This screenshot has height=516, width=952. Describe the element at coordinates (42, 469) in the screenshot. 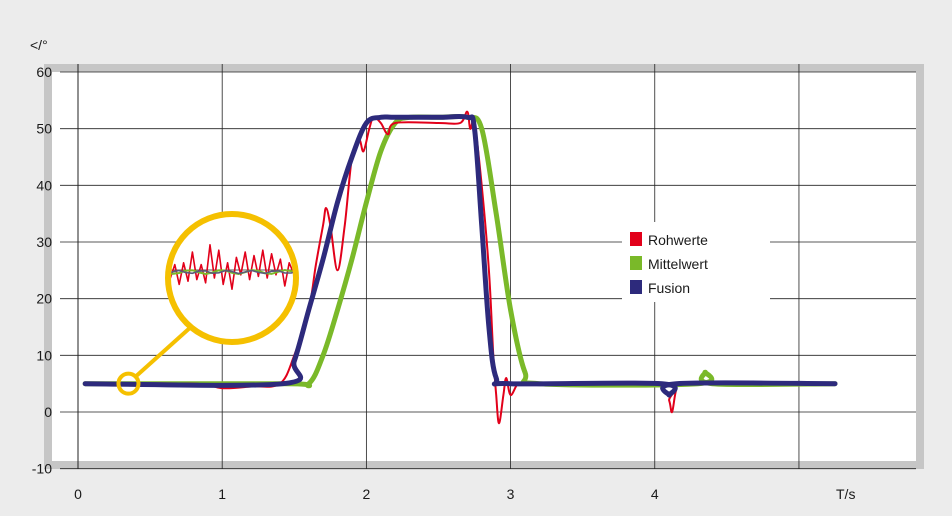

I see `y-tick-label: -10` at that location.